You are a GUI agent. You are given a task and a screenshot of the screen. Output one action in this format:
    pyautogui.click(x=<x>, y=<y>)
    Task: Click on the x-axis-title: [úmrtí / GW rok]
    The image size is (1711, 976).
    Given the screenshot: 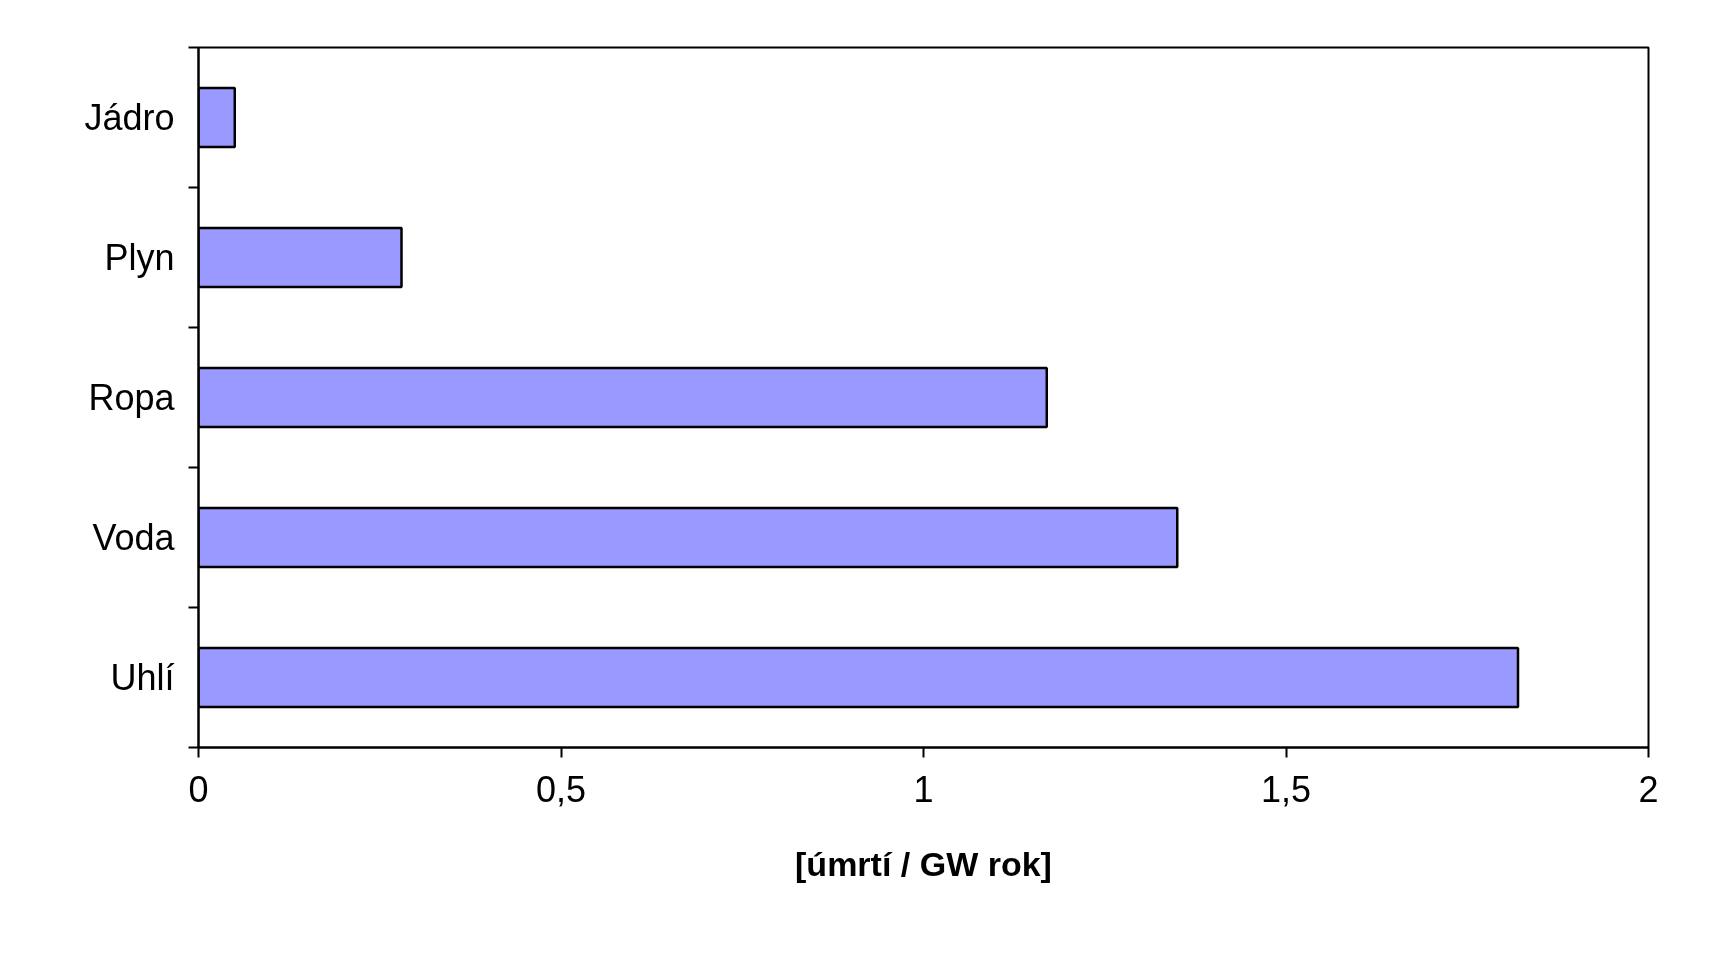 What is the action you would take?
    pyautogui.click(x=923, y=863)
    